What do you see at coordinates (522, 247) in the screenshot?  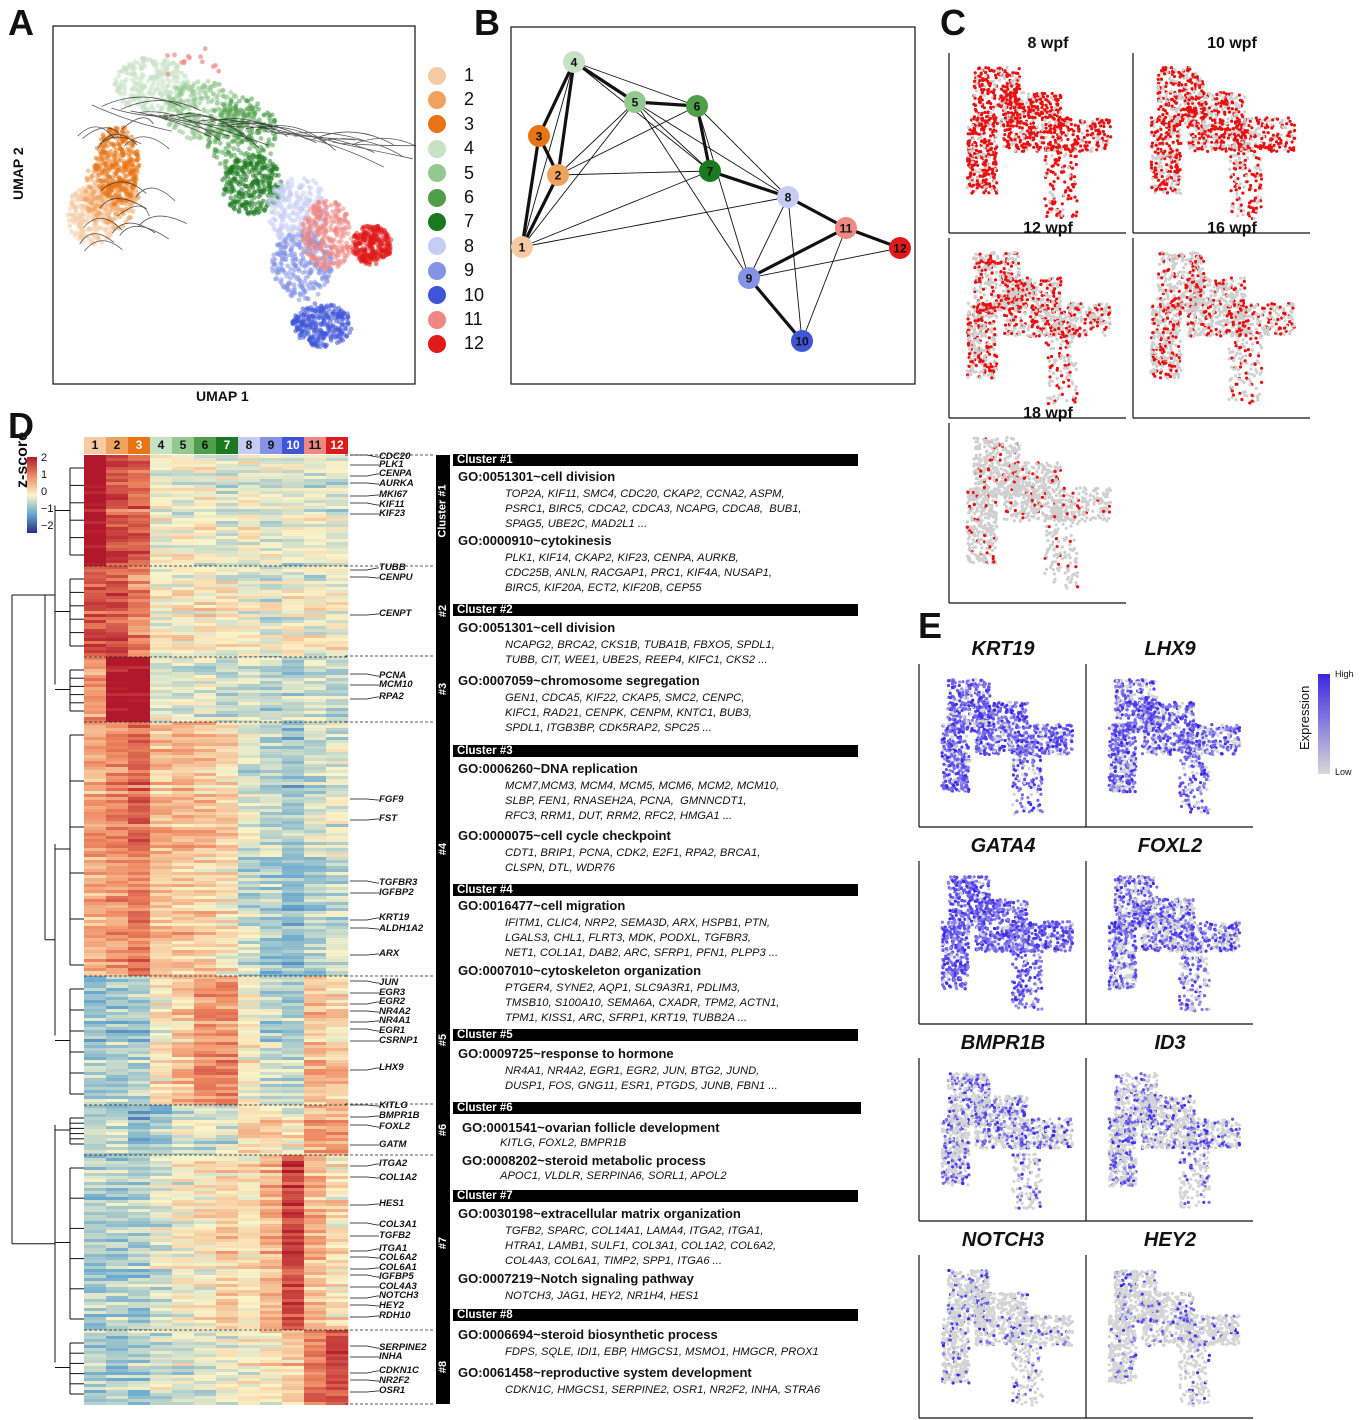 I see `graph-node: 1` at bounding box center [522, 247].